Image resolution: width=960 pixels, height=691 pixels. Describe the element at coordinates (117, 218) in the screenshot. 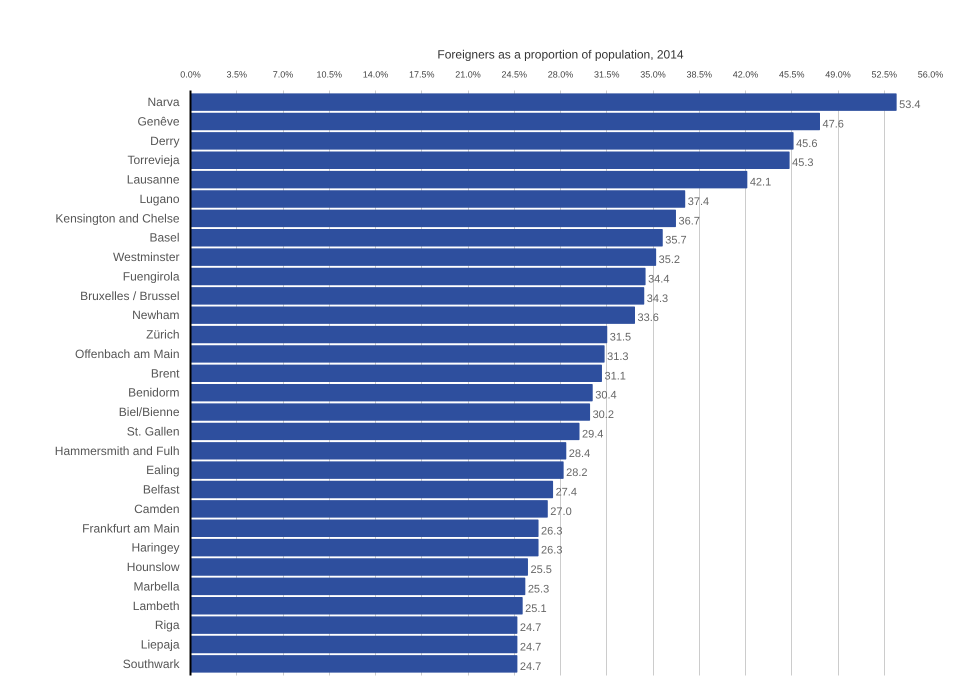

I see `y-tick-label: Kensington and Chelse` at that location.